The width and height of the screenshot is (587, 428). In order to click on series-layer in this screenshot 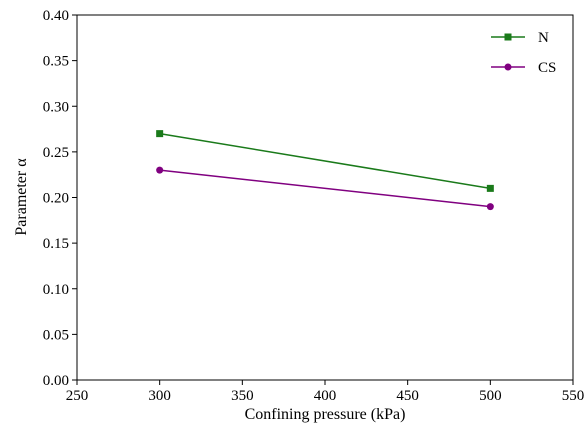, I will do `click(325, 170)`.